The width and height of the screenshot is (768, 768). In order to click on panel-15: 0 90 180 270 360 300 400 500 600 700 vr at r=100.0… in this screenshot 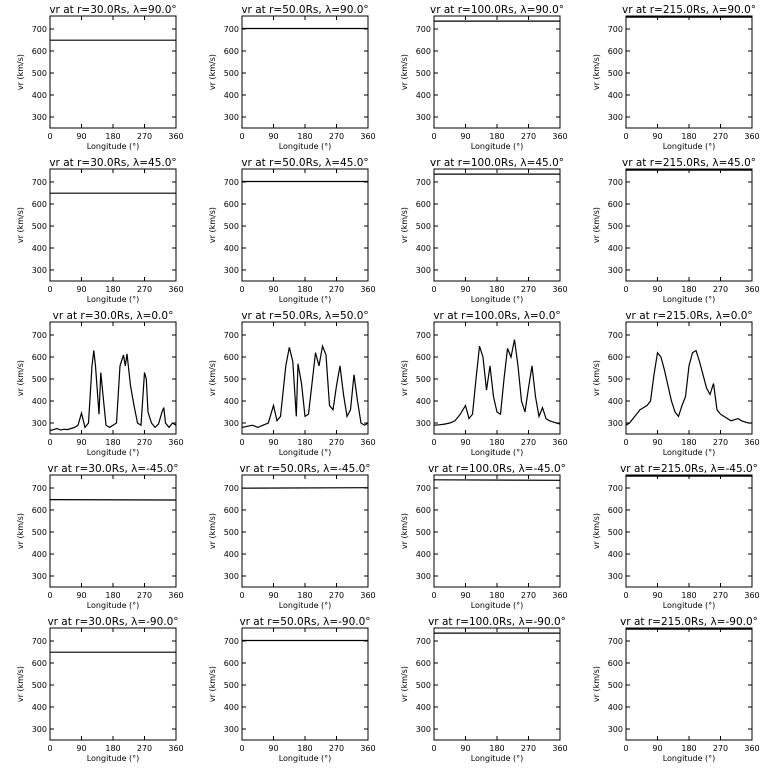, I will do `click(484, 536)`.